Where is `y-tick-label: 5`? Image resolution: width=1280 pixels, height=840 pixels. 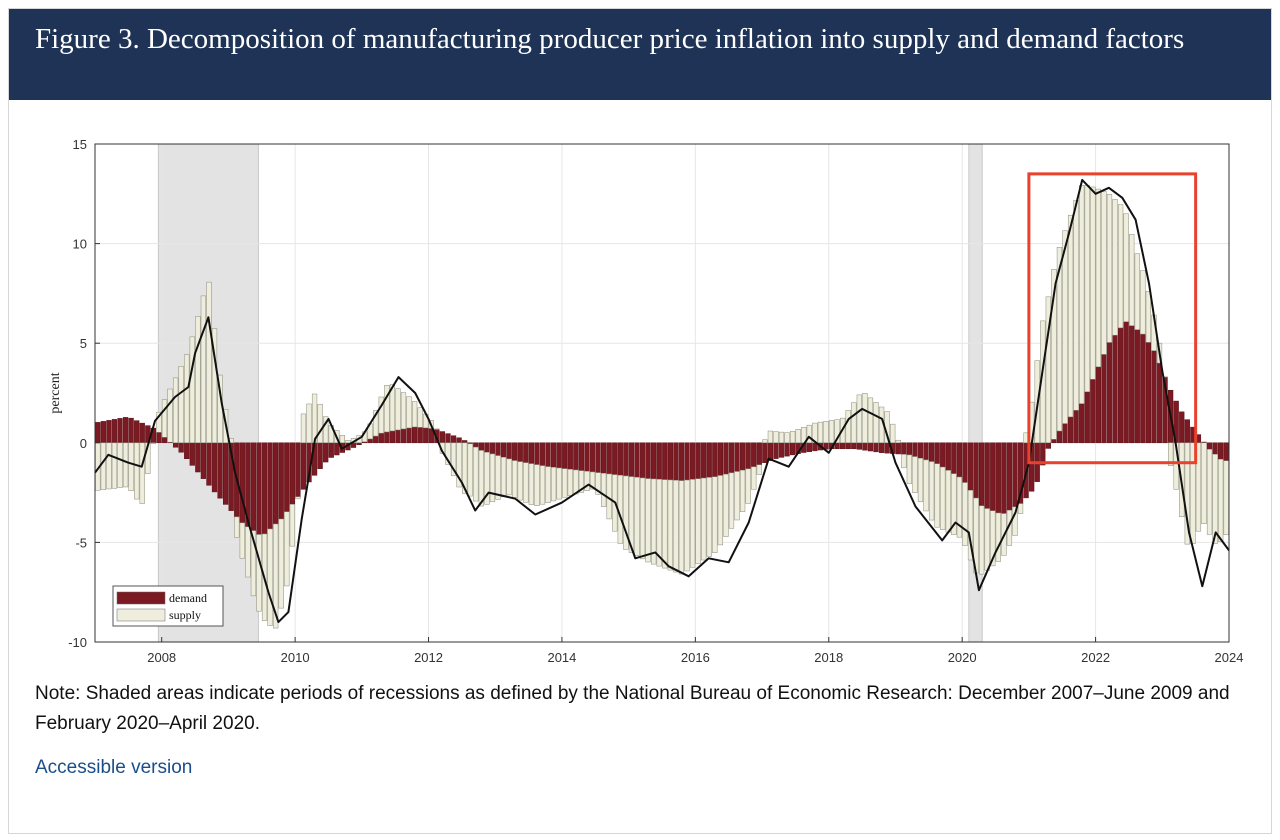 y-tick-label: 5 is located at coordinates (83, 343).